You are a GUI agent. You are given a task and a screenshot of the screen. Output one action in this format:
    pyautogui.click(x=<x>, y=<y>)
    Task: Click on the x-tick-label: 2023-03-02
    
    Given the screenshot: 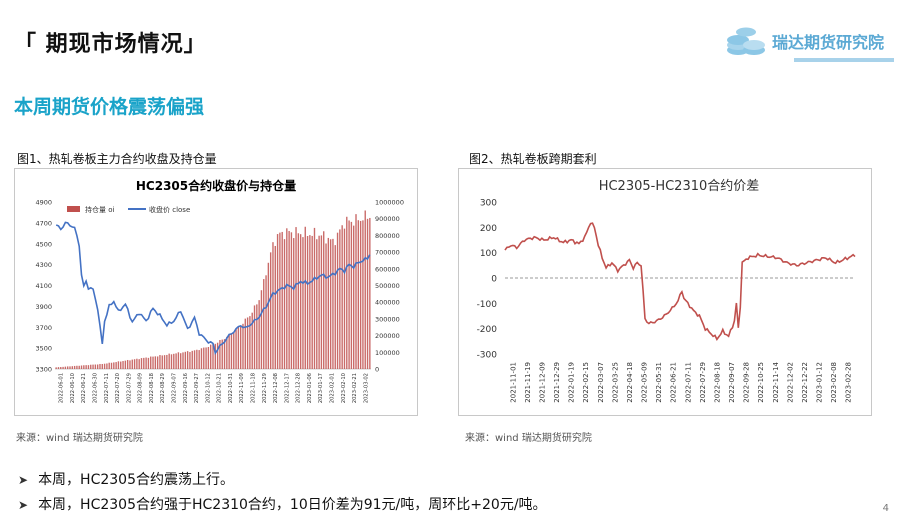 What is the action you would take?
    pyautogui.click(x=366, y=388)
    